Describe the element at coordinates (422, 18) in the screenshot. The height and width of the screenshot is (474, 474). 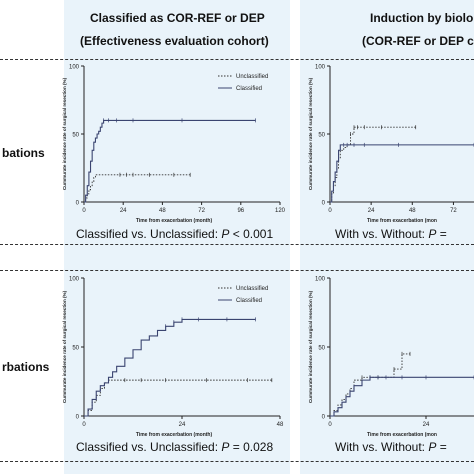
I see `right-header-line1: Induction by biolo` at that location.